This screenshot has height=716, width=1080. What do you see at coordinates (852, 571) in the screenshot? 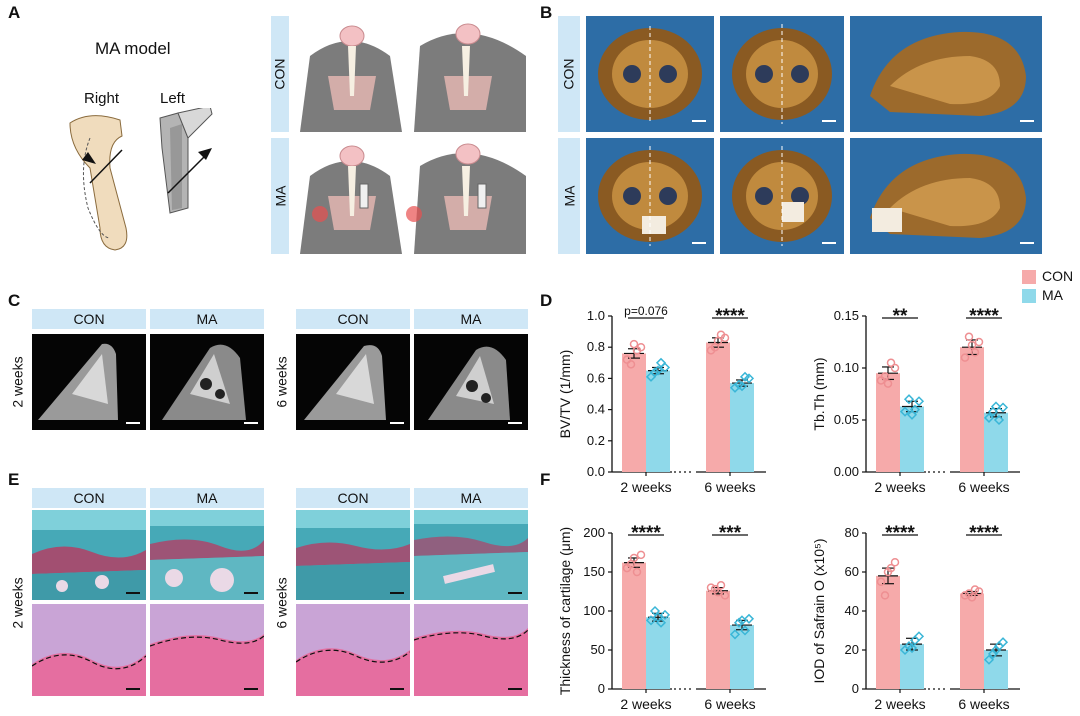
I see `y-tick-label: 60` at bounding box center [852, 571].